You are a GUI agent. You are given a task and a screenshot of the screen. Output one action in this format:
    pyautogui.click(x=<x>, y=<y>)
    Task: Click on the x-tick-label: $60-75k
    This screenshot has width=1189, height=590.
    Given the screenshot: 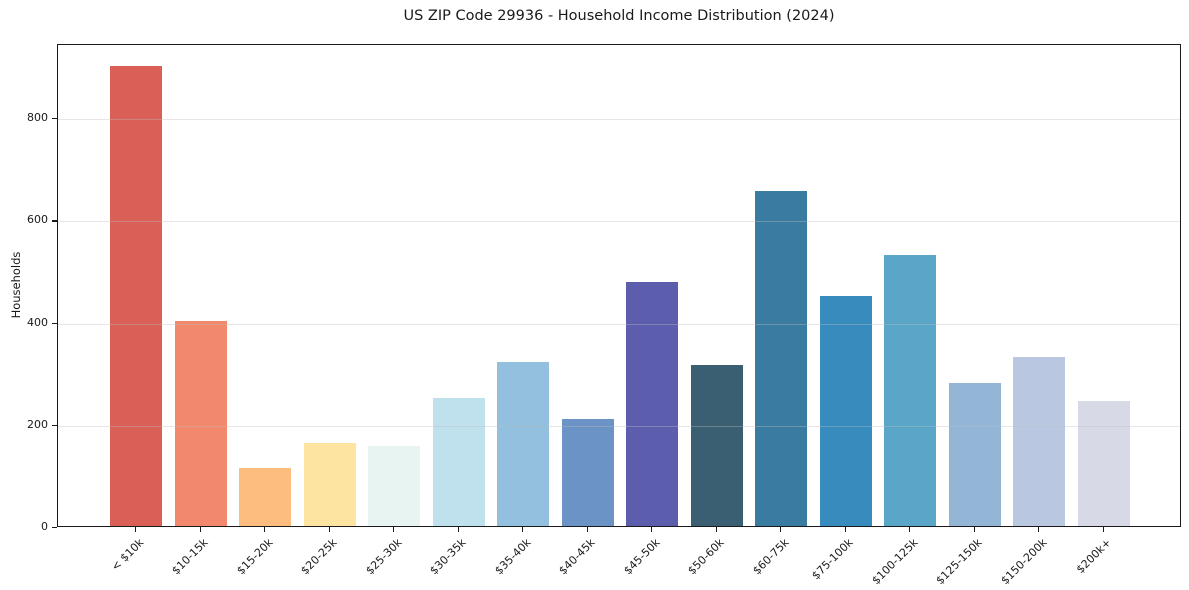 What is the action you would take?
    pyautogui.click(x=771, y=557)
    